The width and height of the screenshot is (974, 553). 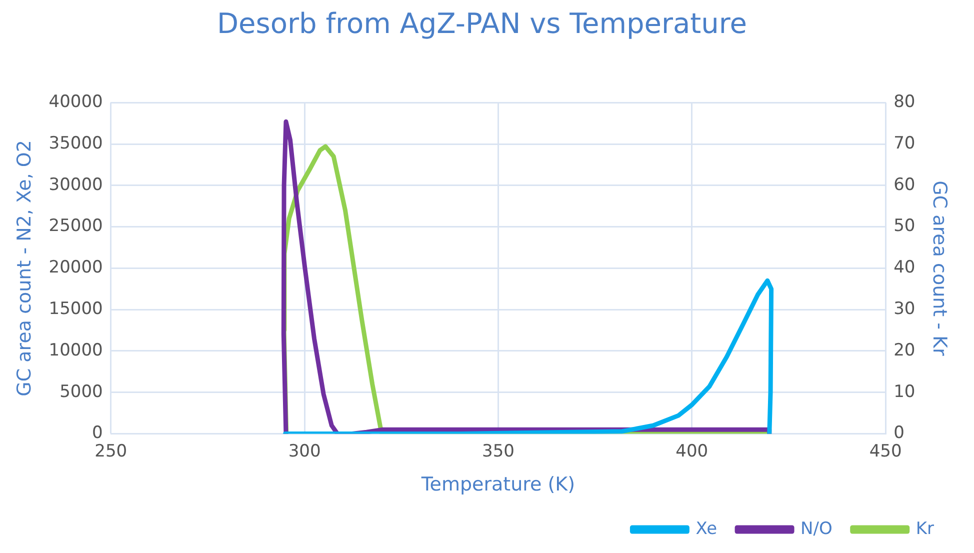 What do you see at coordinates (905, 184) in the screenshot?
I see `y2-tick-label: 60` at bounding box center [905, 184].